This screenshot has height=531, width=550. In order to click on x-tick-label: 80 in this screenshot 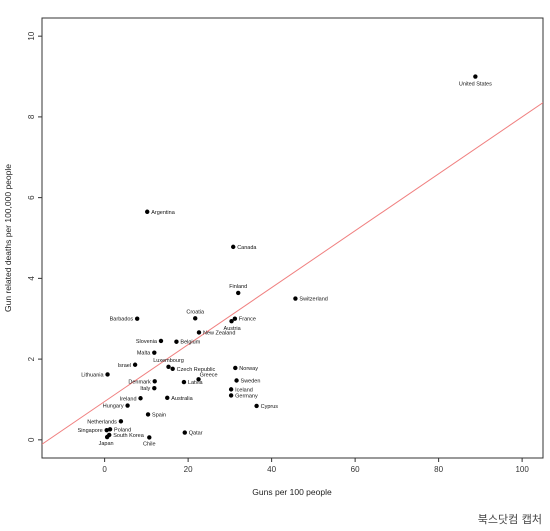, I will do `click(438, 469)`.